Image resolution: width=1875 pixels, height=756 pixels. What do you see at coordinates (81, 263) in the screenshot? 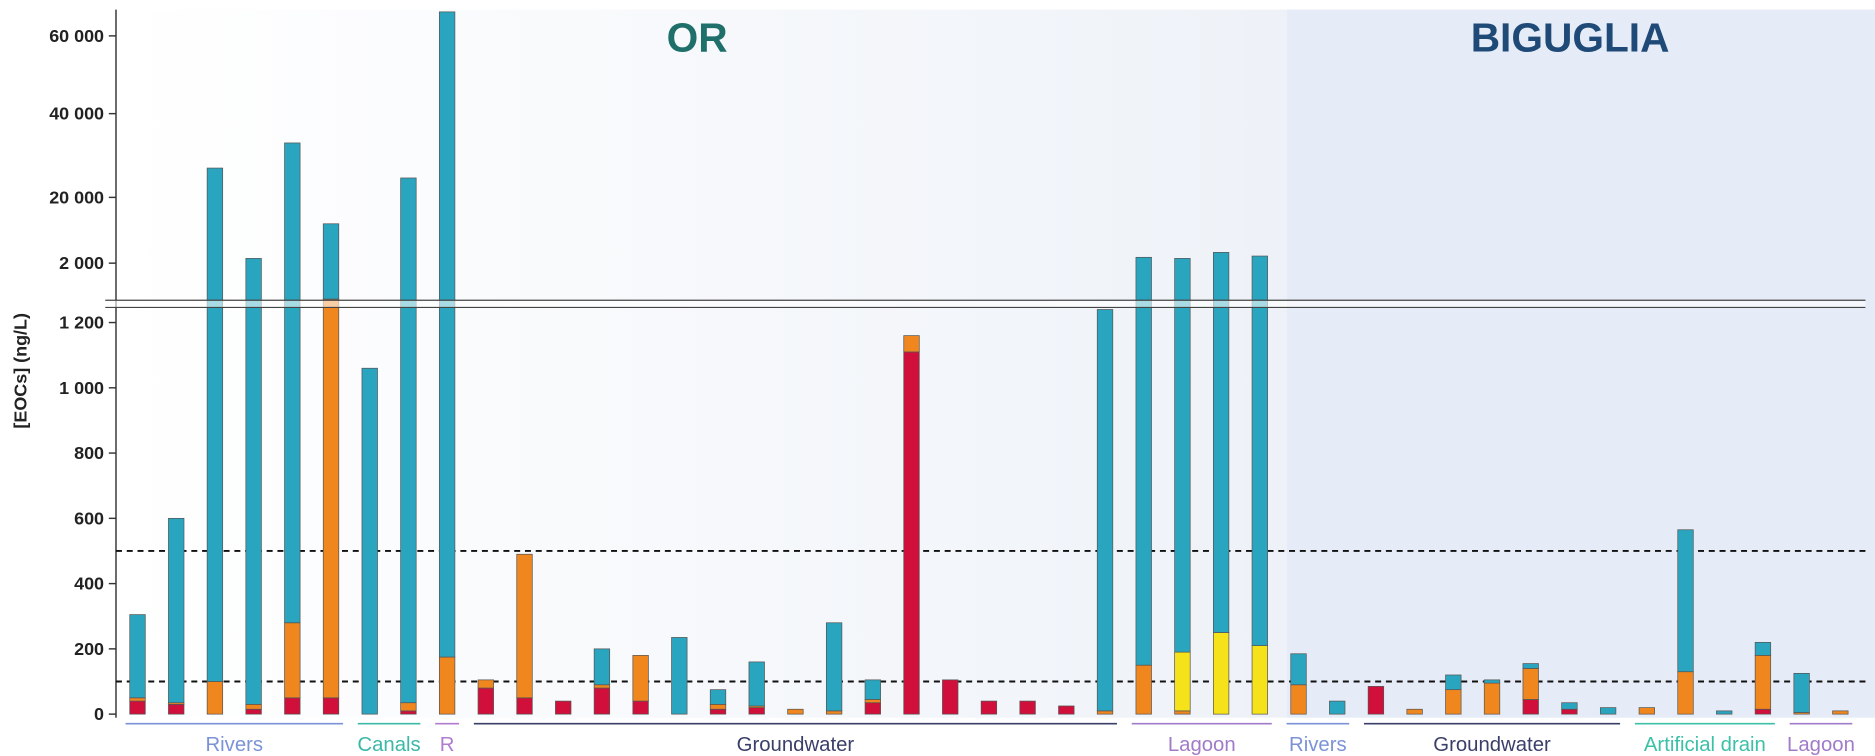
I see `y-tick-label: 2 000` at bounding box center [81, 263].